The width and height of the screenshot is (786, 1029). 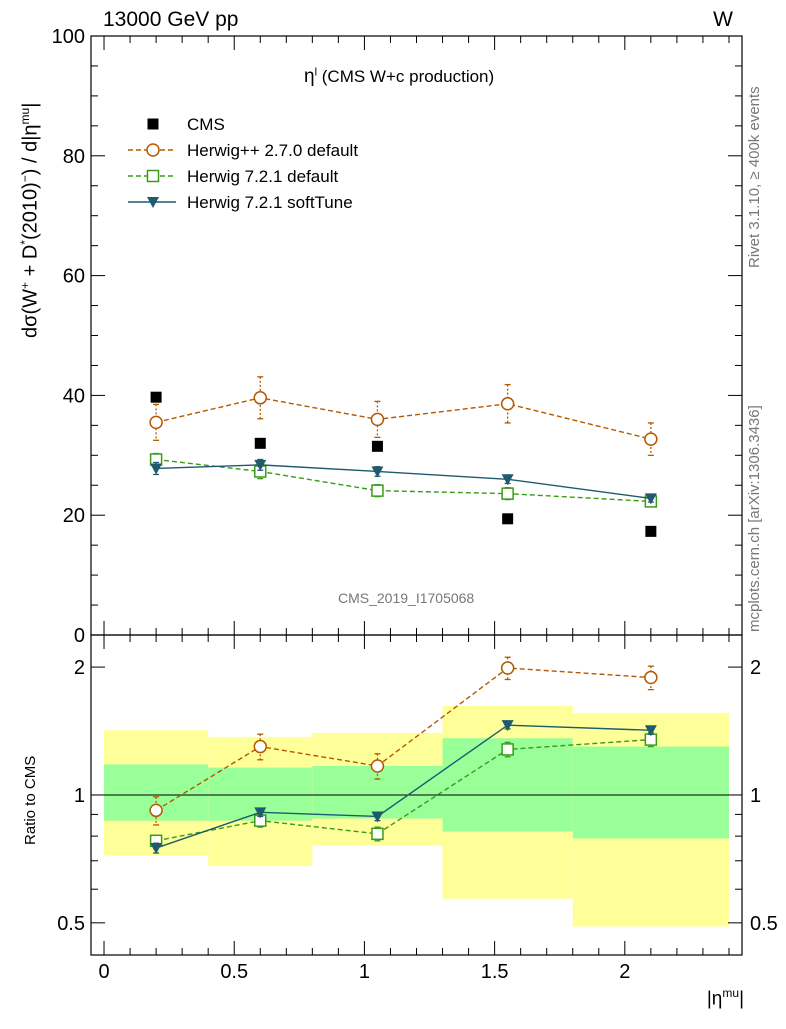 What do you see at coordinates (270, 202) in the screenshot?
I see `legend-label: Herwig 7.2.1 softTune` at bounding box center [270, 202].